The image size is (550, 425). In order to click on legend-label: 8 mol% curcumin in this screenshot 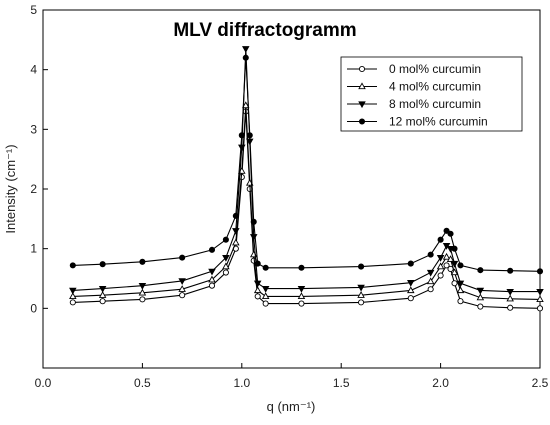, I will do `click(435, 104)`.